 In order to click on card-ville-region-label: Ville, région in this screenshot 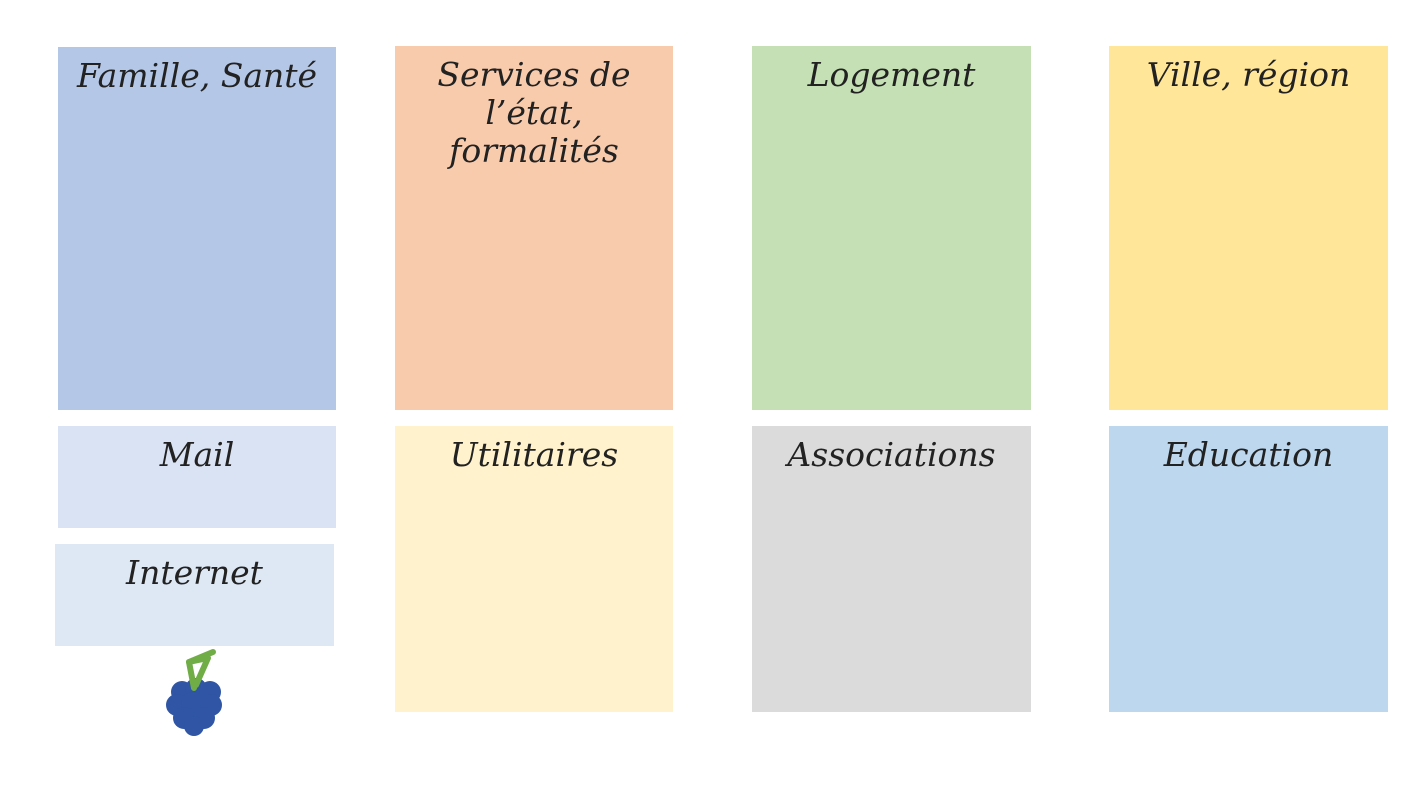, I will do `click(1248, 74)`.